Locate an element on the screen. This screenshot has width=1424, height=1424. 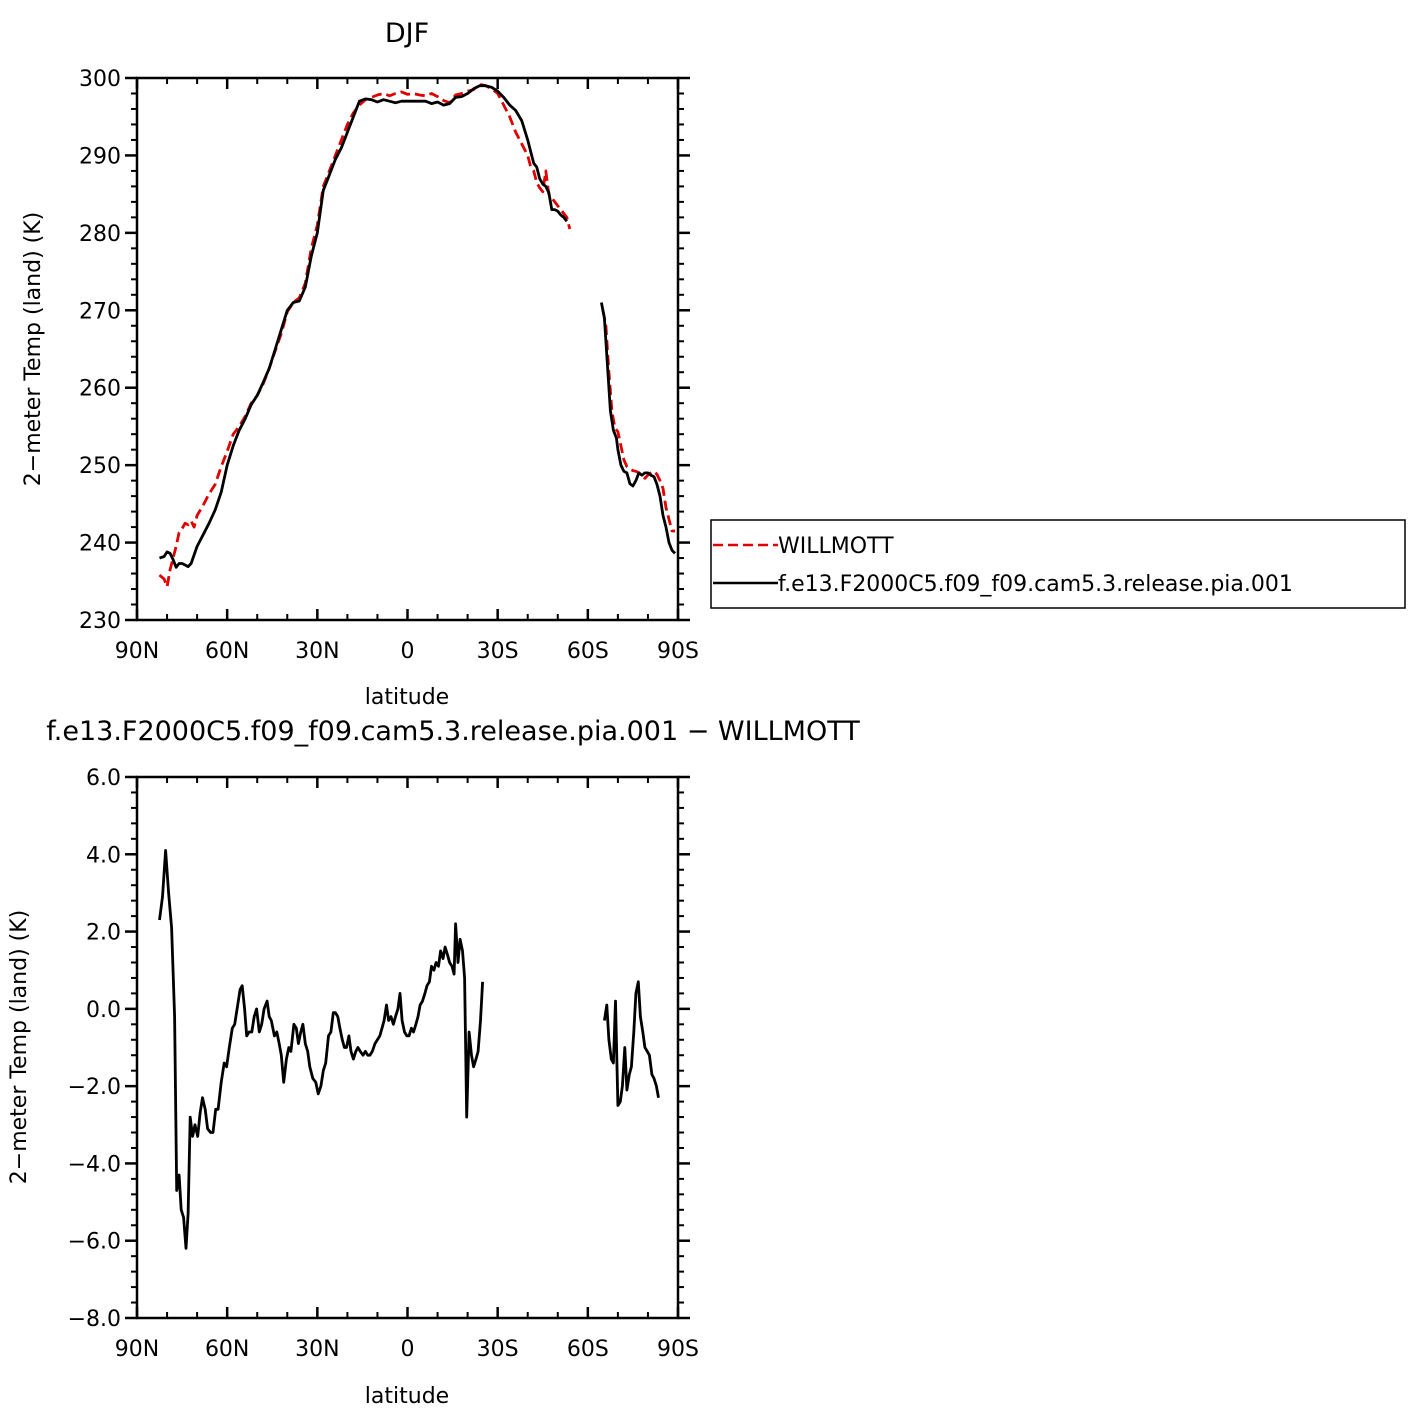
y-tick-label: −4.0 is located at coordinates (94, 1164).